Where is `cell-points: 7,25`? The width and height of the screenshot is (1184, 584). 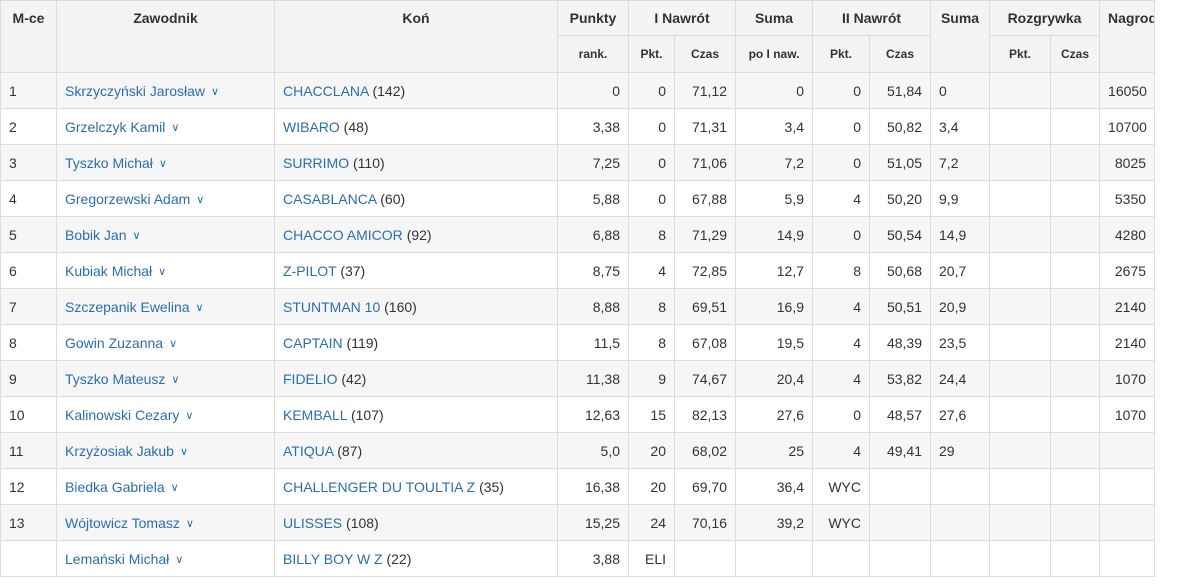 cell-points: 7,25 is located at coordinates (593, 162).